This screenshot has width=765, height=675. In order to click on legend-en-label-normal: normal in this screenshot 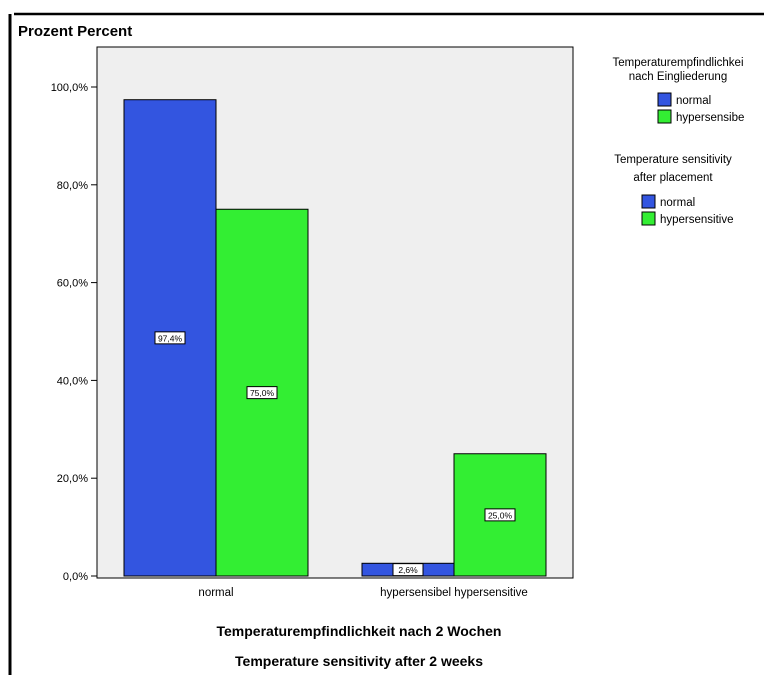, I will do `click(677, 203)`.